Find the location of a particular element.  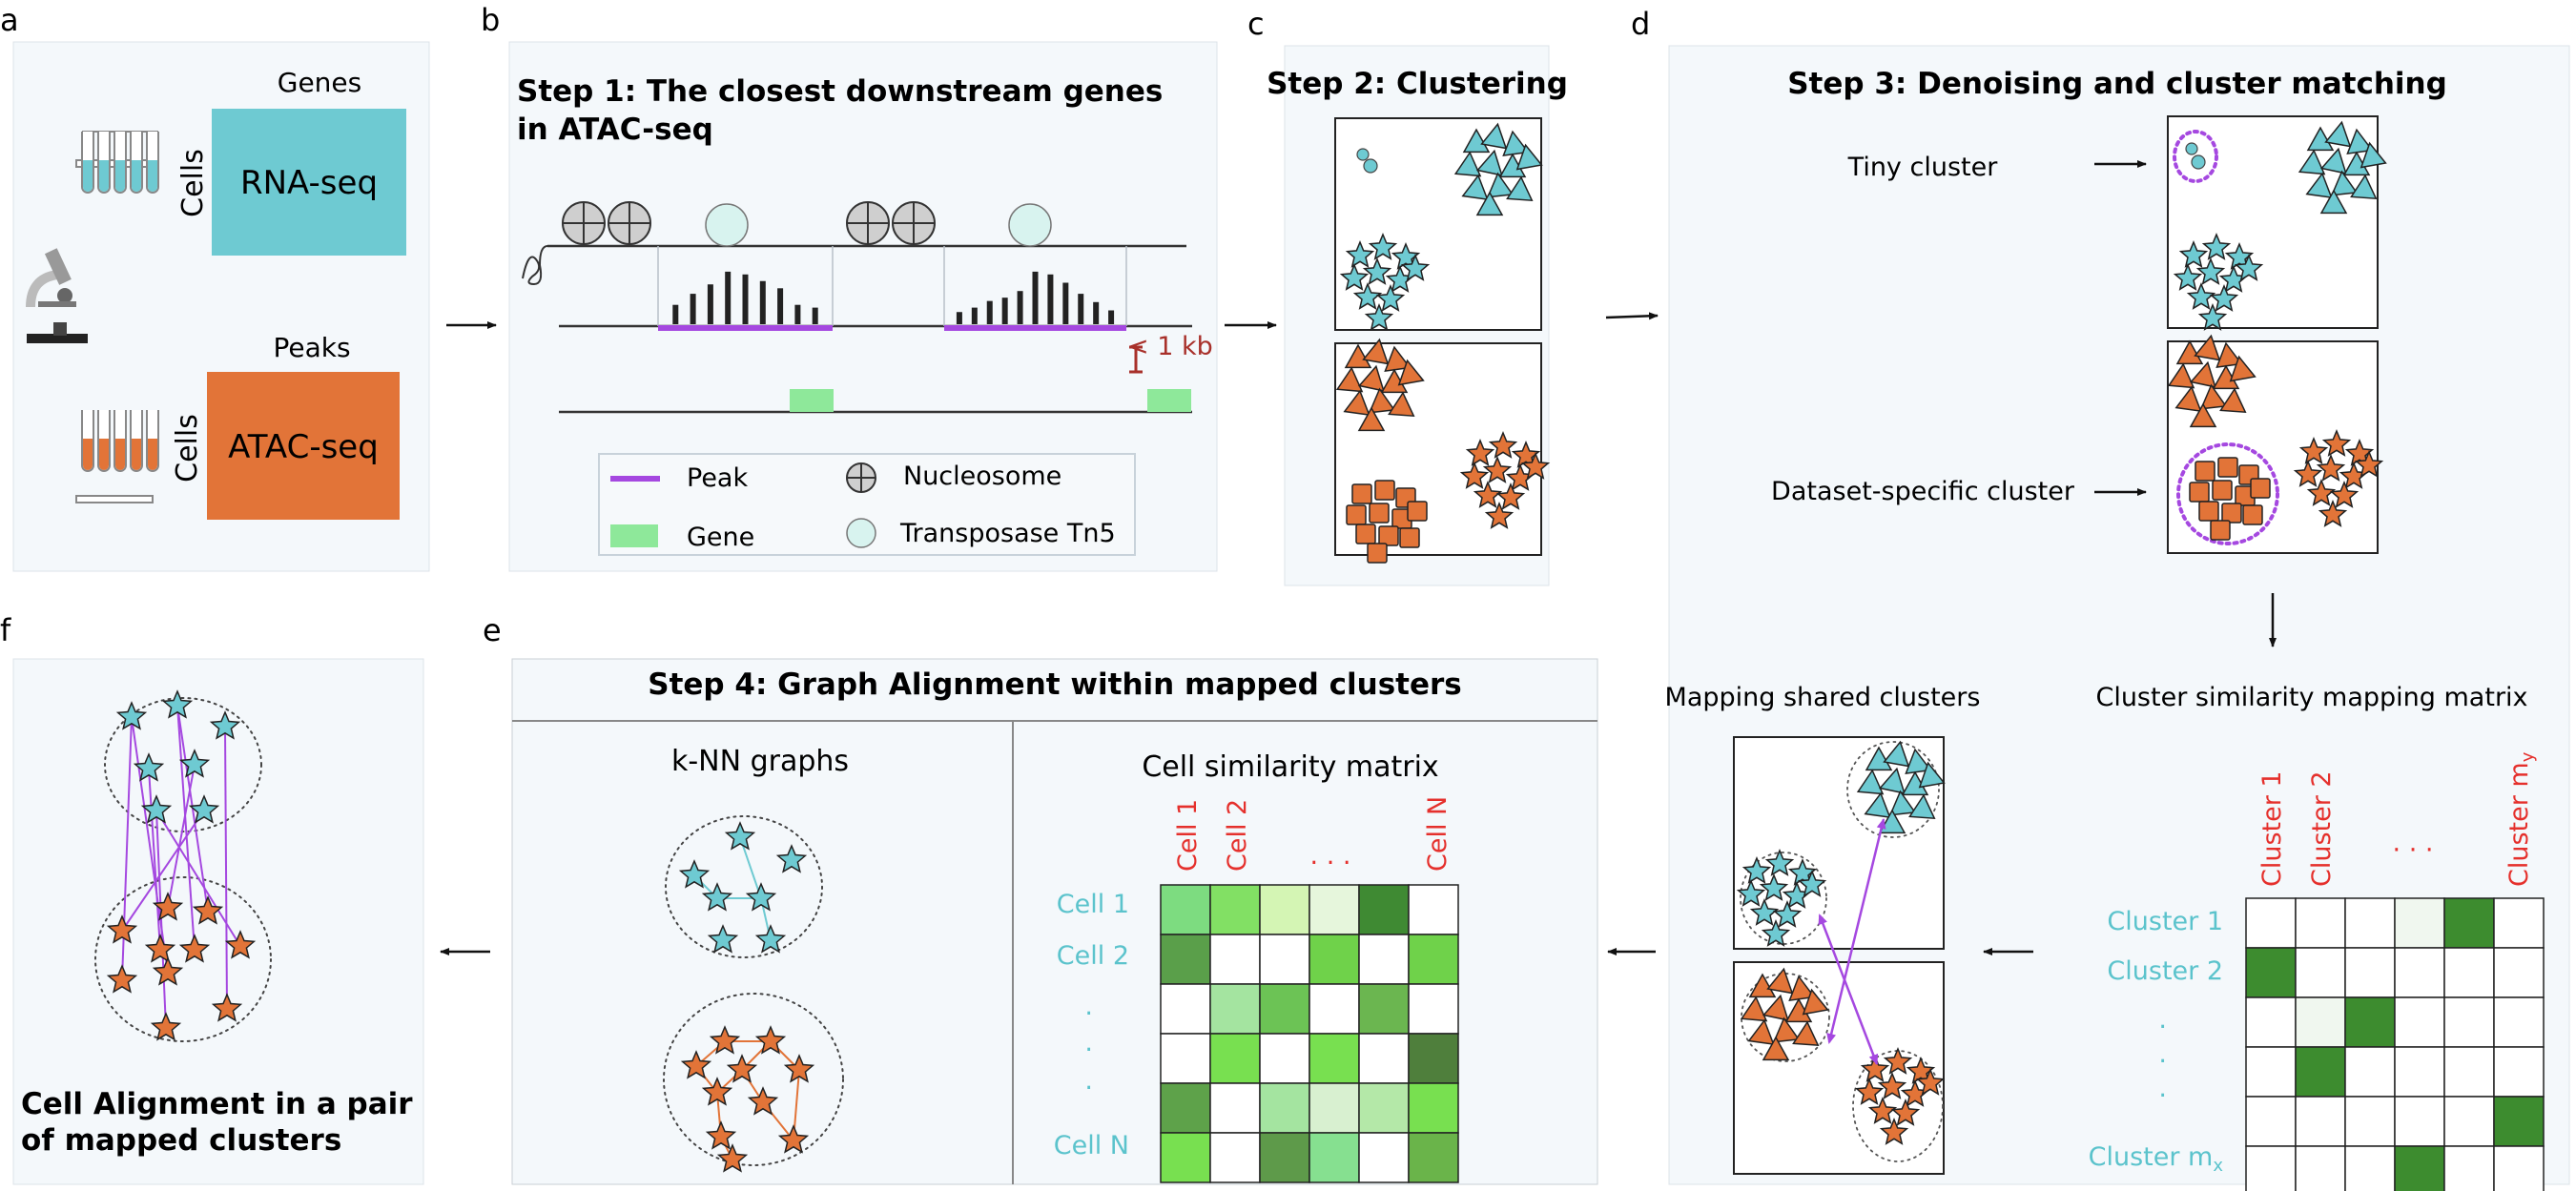

knn-edge is located at coordinates (750, 867).